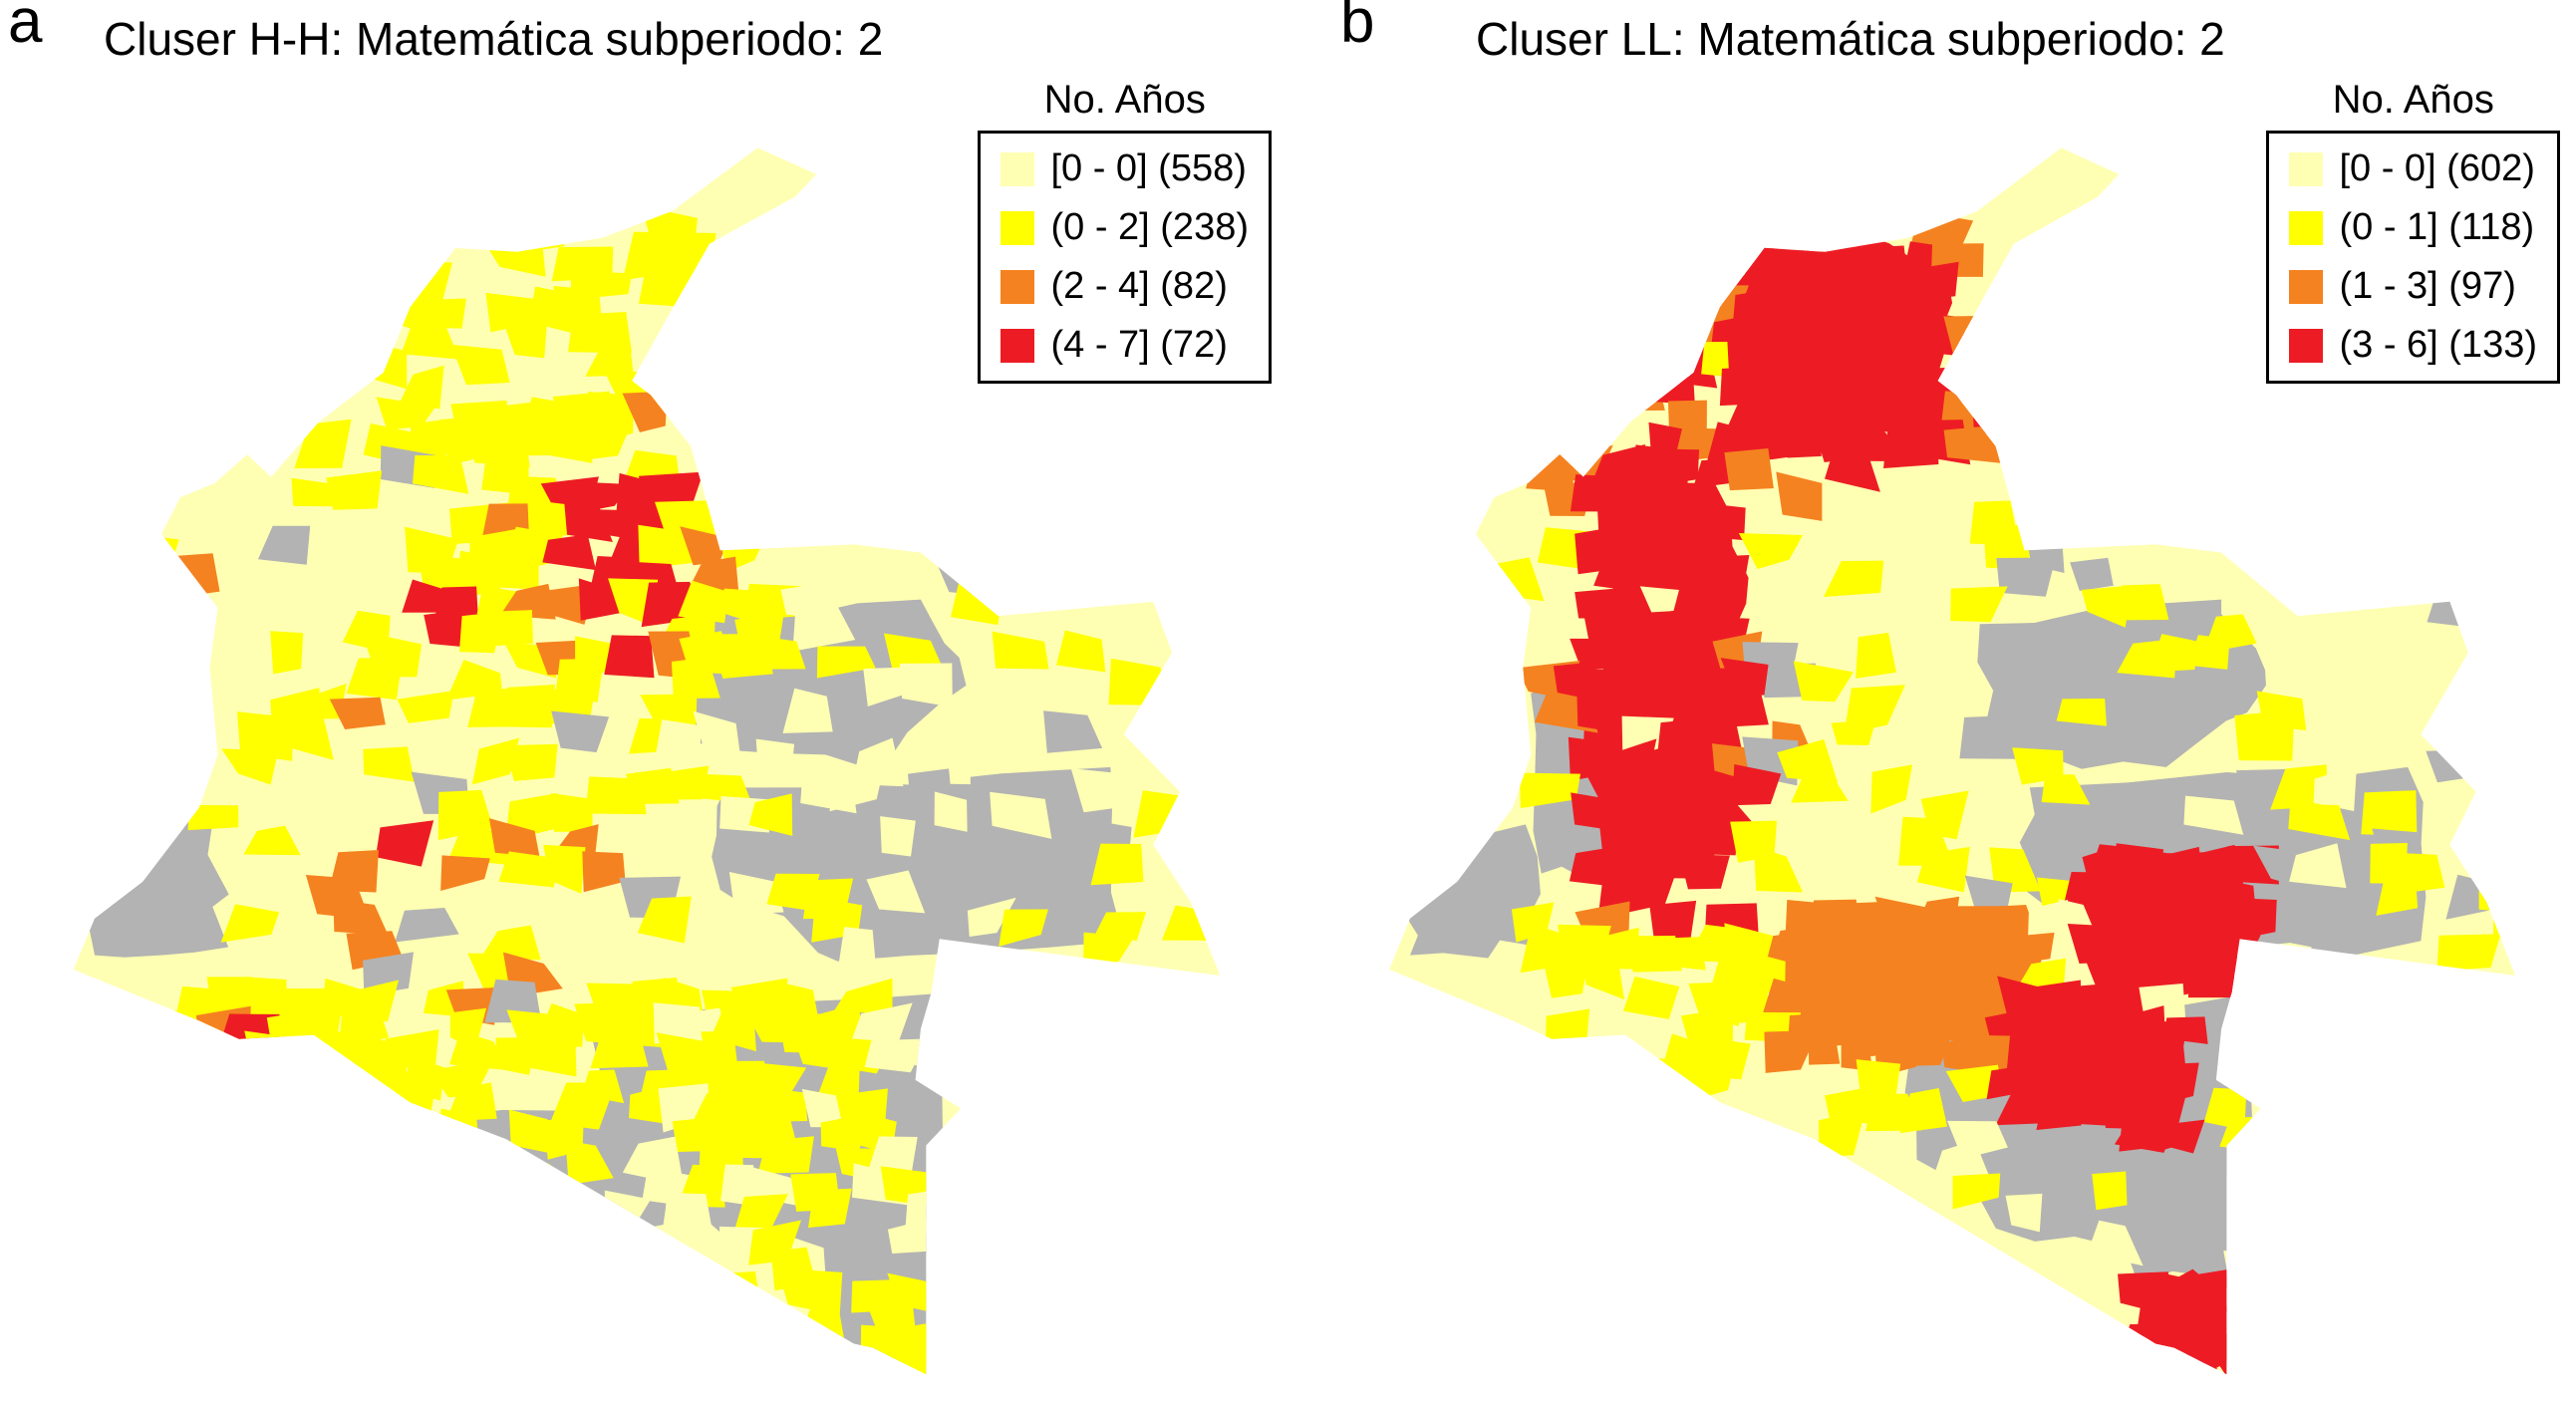 The height and width of the screenshot is (1407, 2576). I want to click on legend-label-bin4: (4 - 7] (72), so click(1139, 345).